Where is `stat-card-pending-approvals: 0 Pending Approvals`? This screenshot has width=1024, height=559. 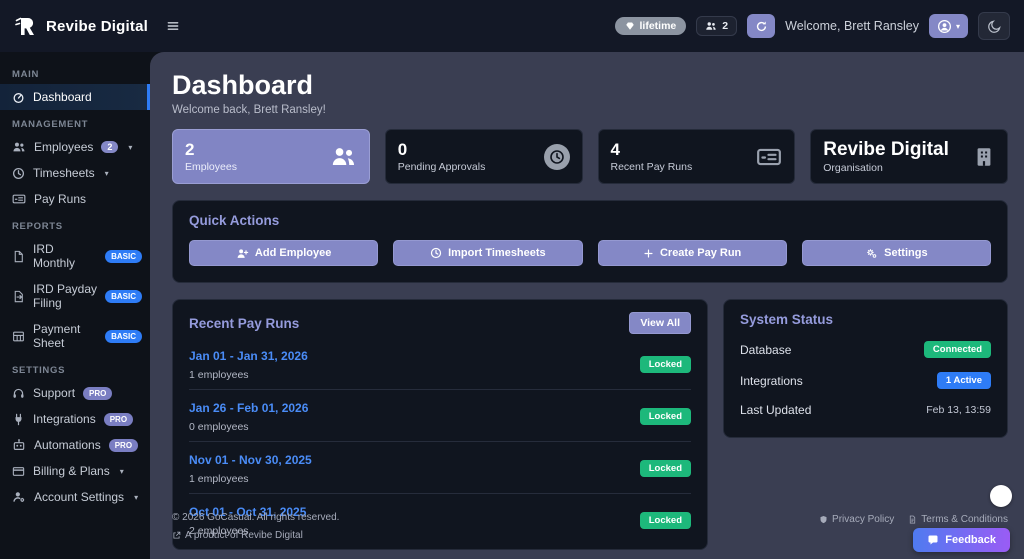
stat-card-pending-approvals: 0 Pending Approvals is located at coordinates (483, 156).